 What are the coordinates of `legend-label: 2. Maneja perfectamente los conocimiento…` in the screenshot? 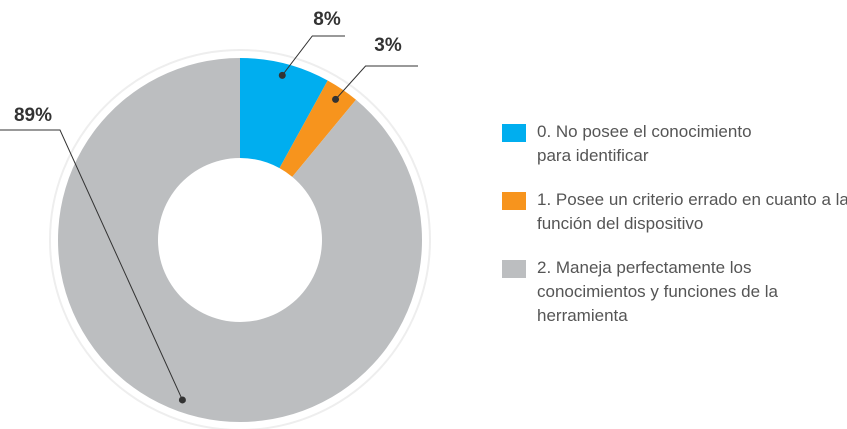 It's located at (657, 291).